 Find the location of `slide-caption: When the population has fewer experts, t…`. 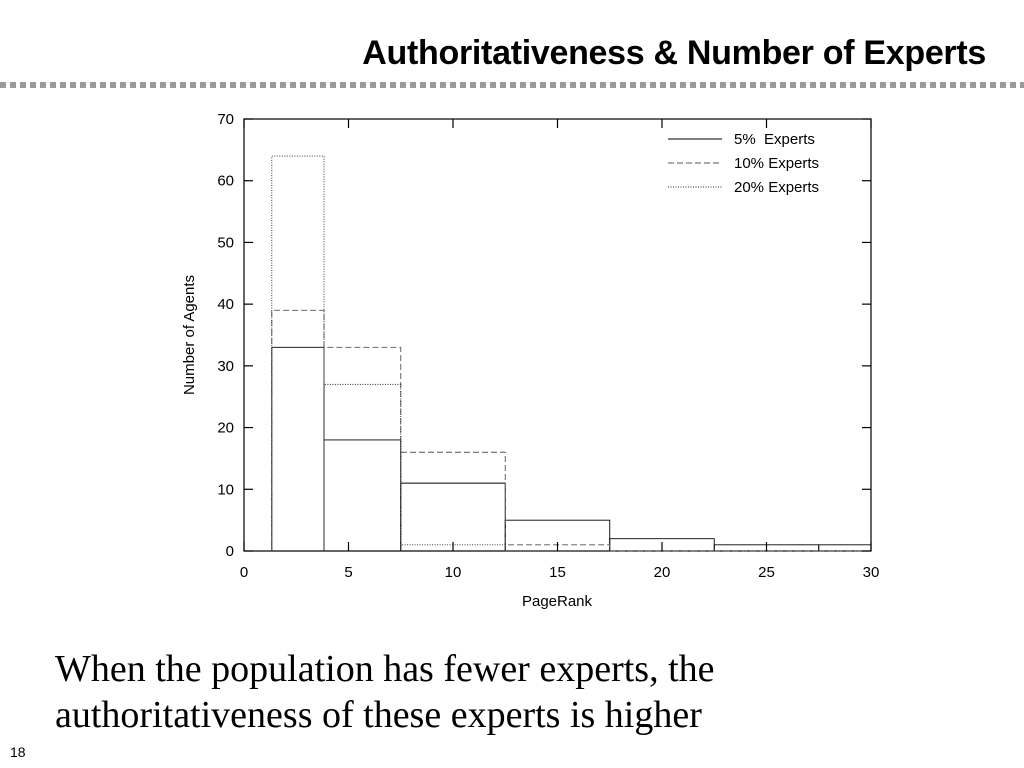

slide-caption: When the population has fewer experts, t… is located at coordinates (505, 692).